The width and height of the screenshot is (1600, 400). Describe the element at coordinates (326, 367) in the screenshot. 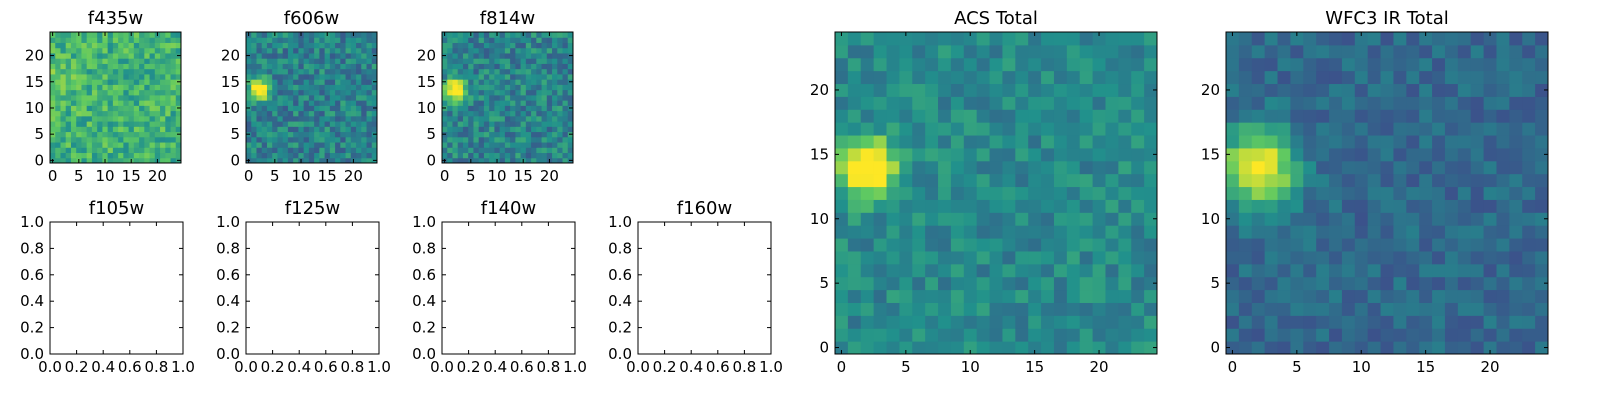

I see `x-tick-label: 0.6` at that location.